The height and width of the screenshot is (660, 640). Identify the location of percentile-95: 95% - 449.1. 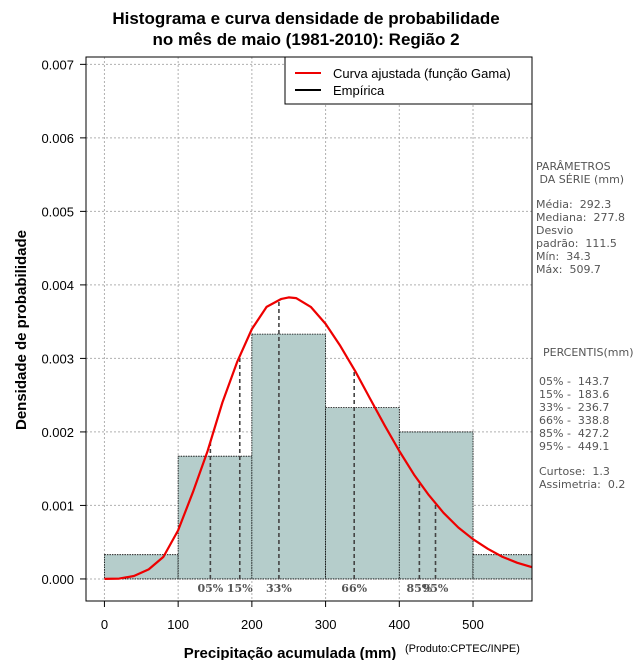
(574, 446).